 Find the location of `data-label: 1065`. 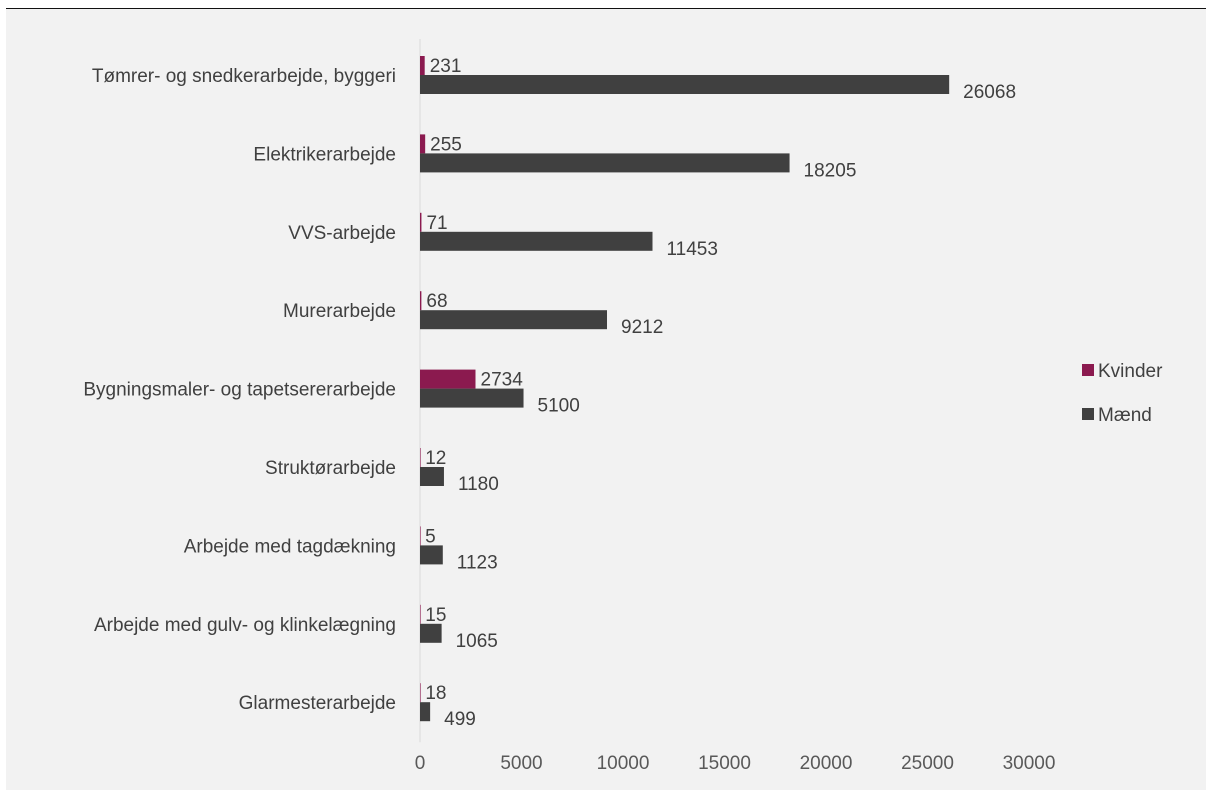

data-label: 1065 is located at coordinates (477, 641).